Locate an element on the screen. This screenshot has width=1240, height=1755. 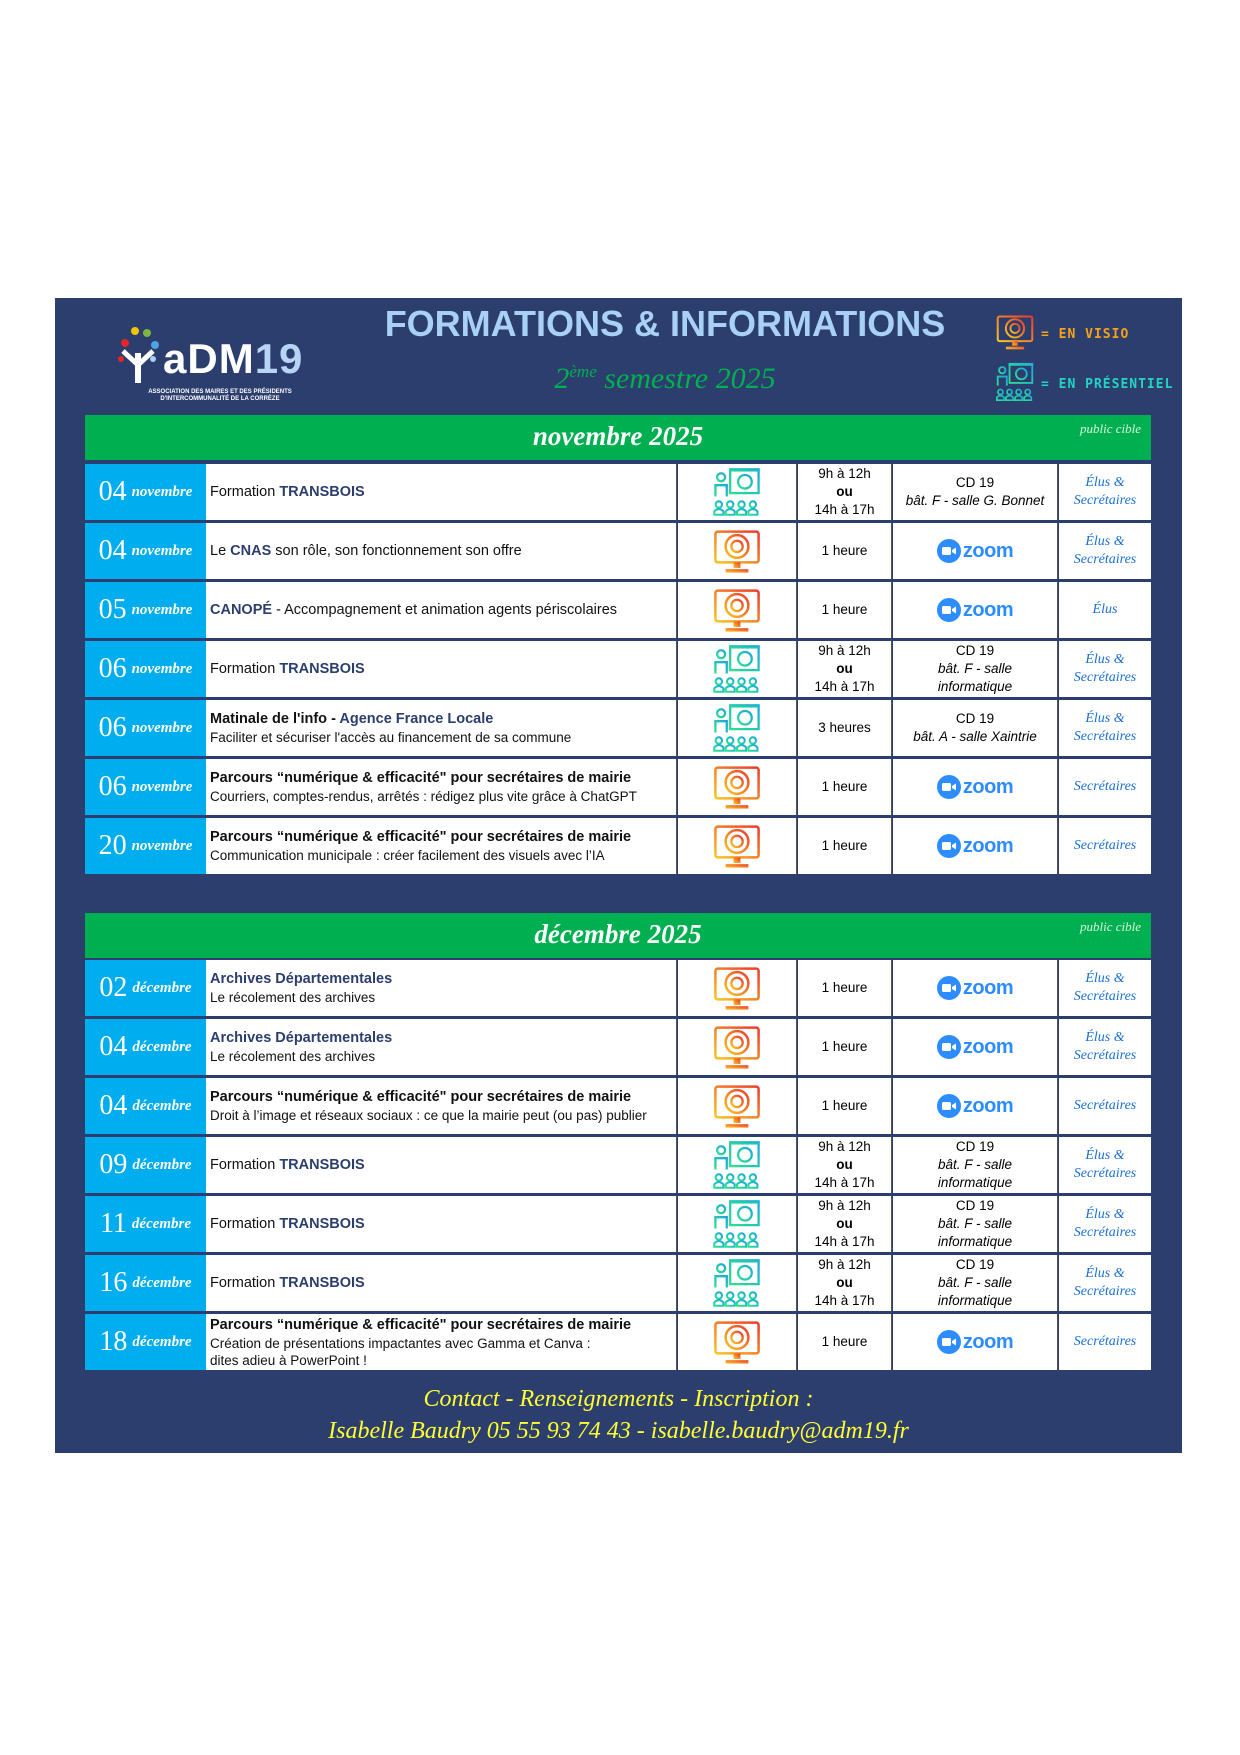
location-line: informatique is located at coordinates (975, 1182).